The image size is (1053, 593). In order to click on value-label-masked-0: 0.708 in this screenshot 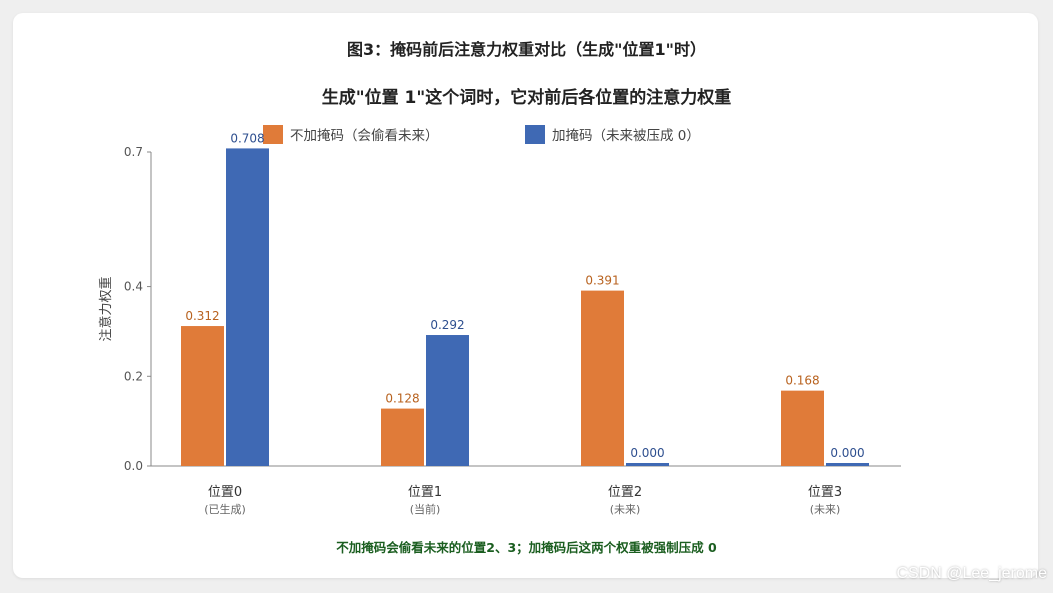, I will do `click(247, 138)`.